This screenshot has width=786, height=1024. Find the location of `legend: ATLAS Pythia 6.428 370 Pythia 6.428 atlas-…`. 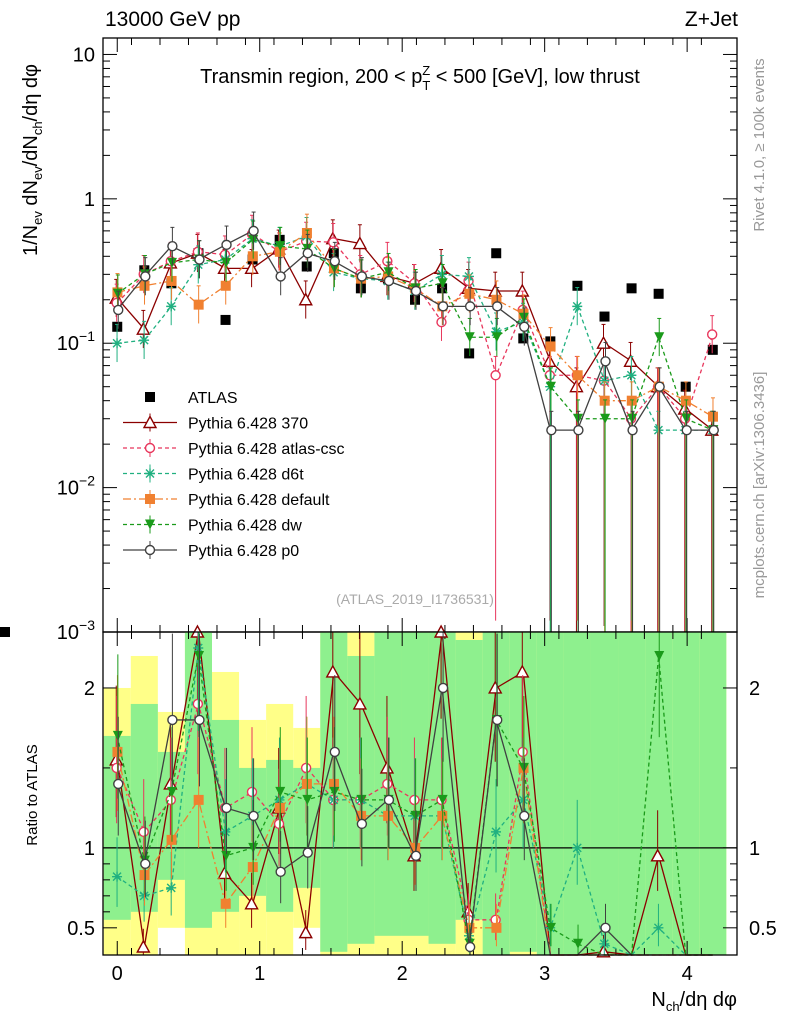

legend: ATLAS Pythia 6.428 370 Pythia 6.428 atlas-… is located at coordinates (234, 475).